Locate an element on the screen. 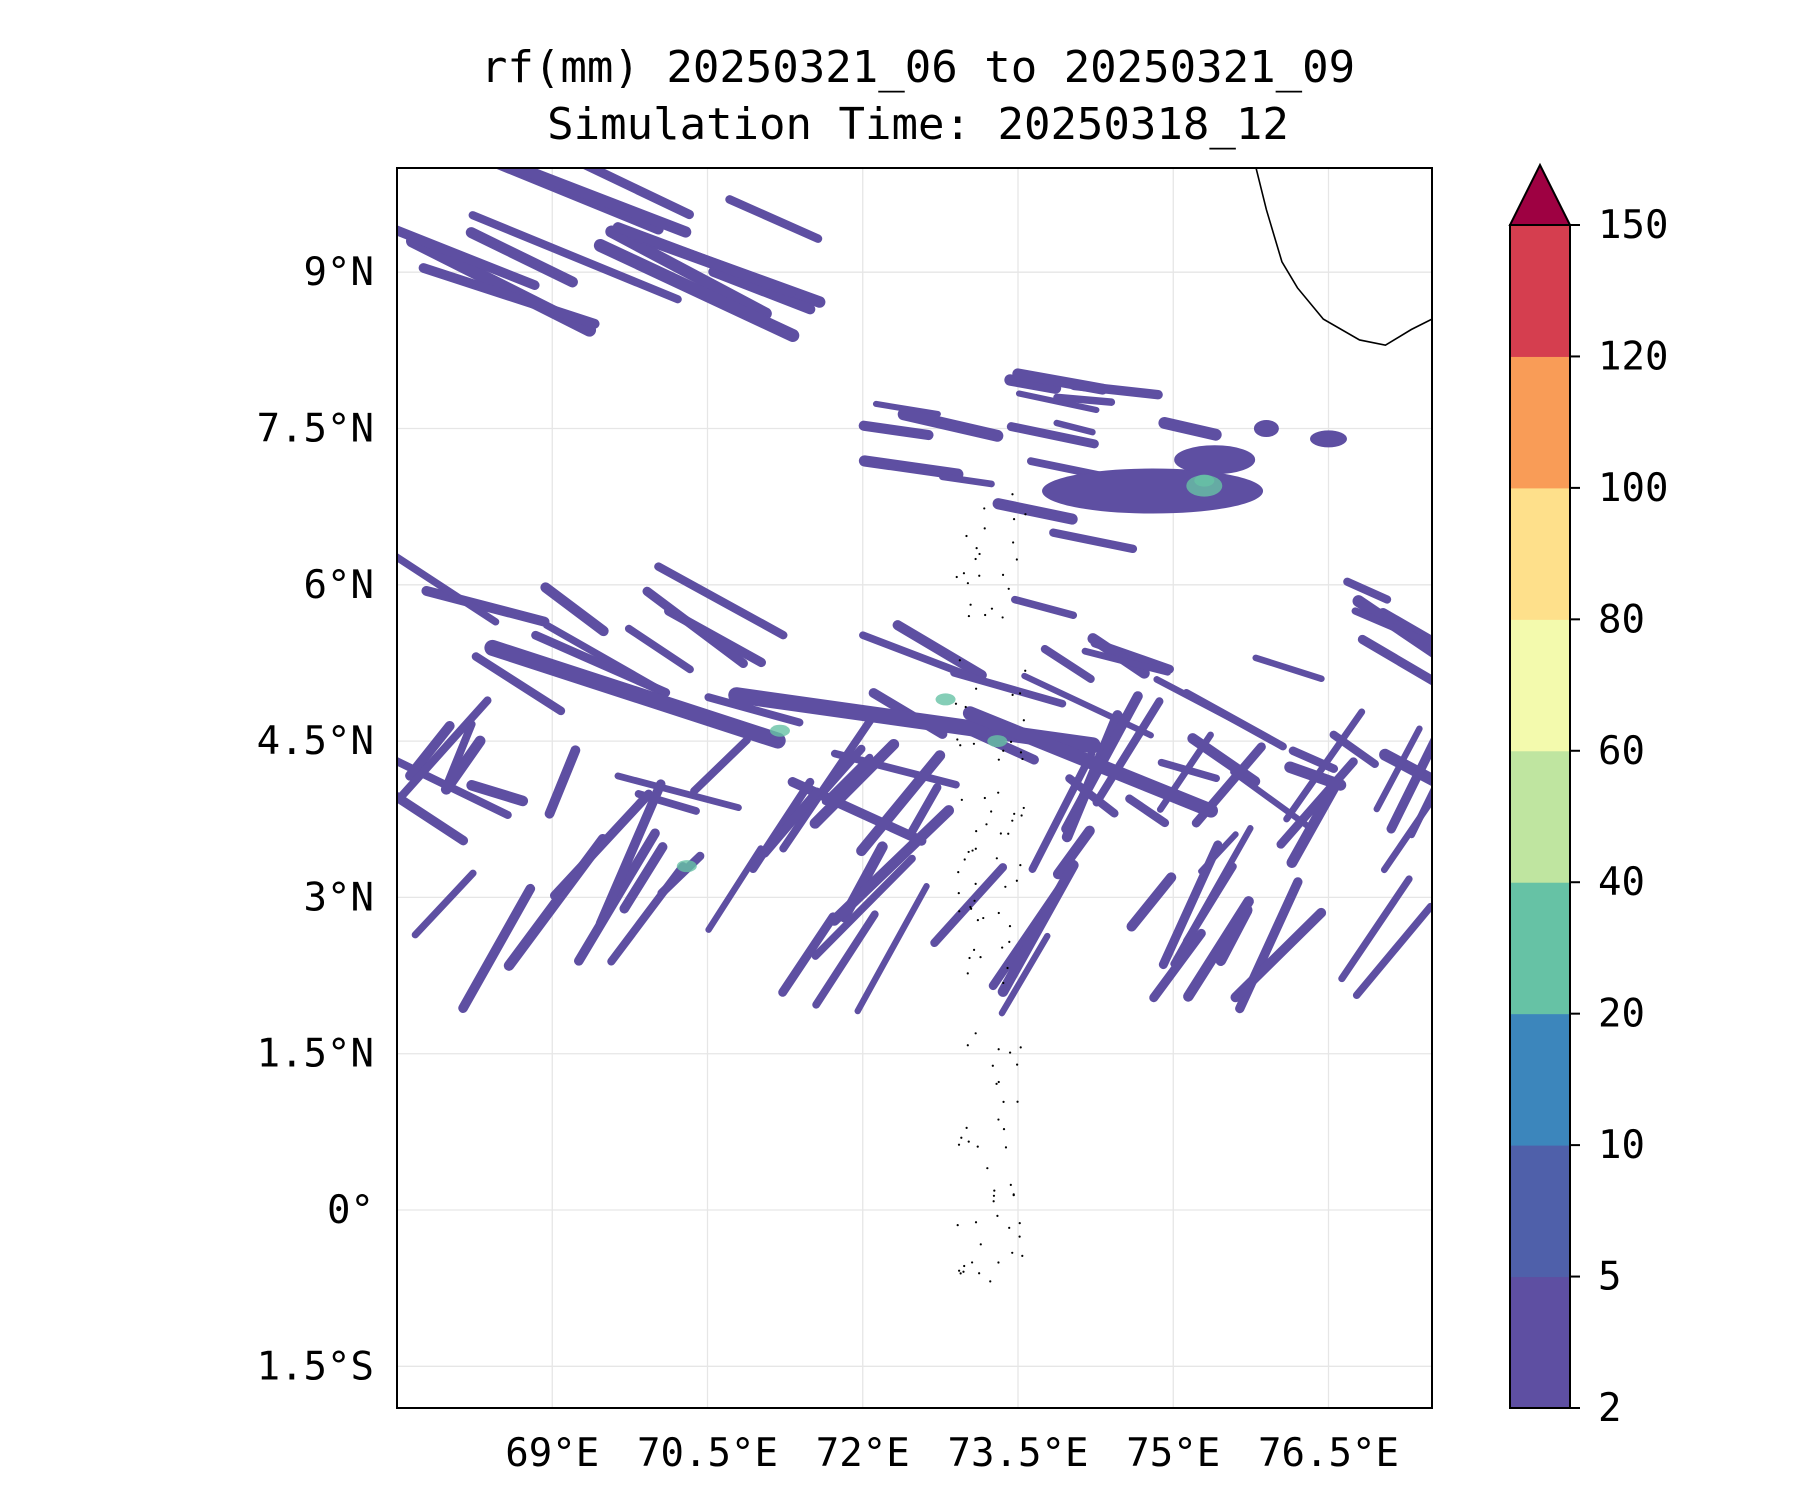  map-title-line-2: Simulation Time: 20250318_12 is located at coordinates (918, 124).